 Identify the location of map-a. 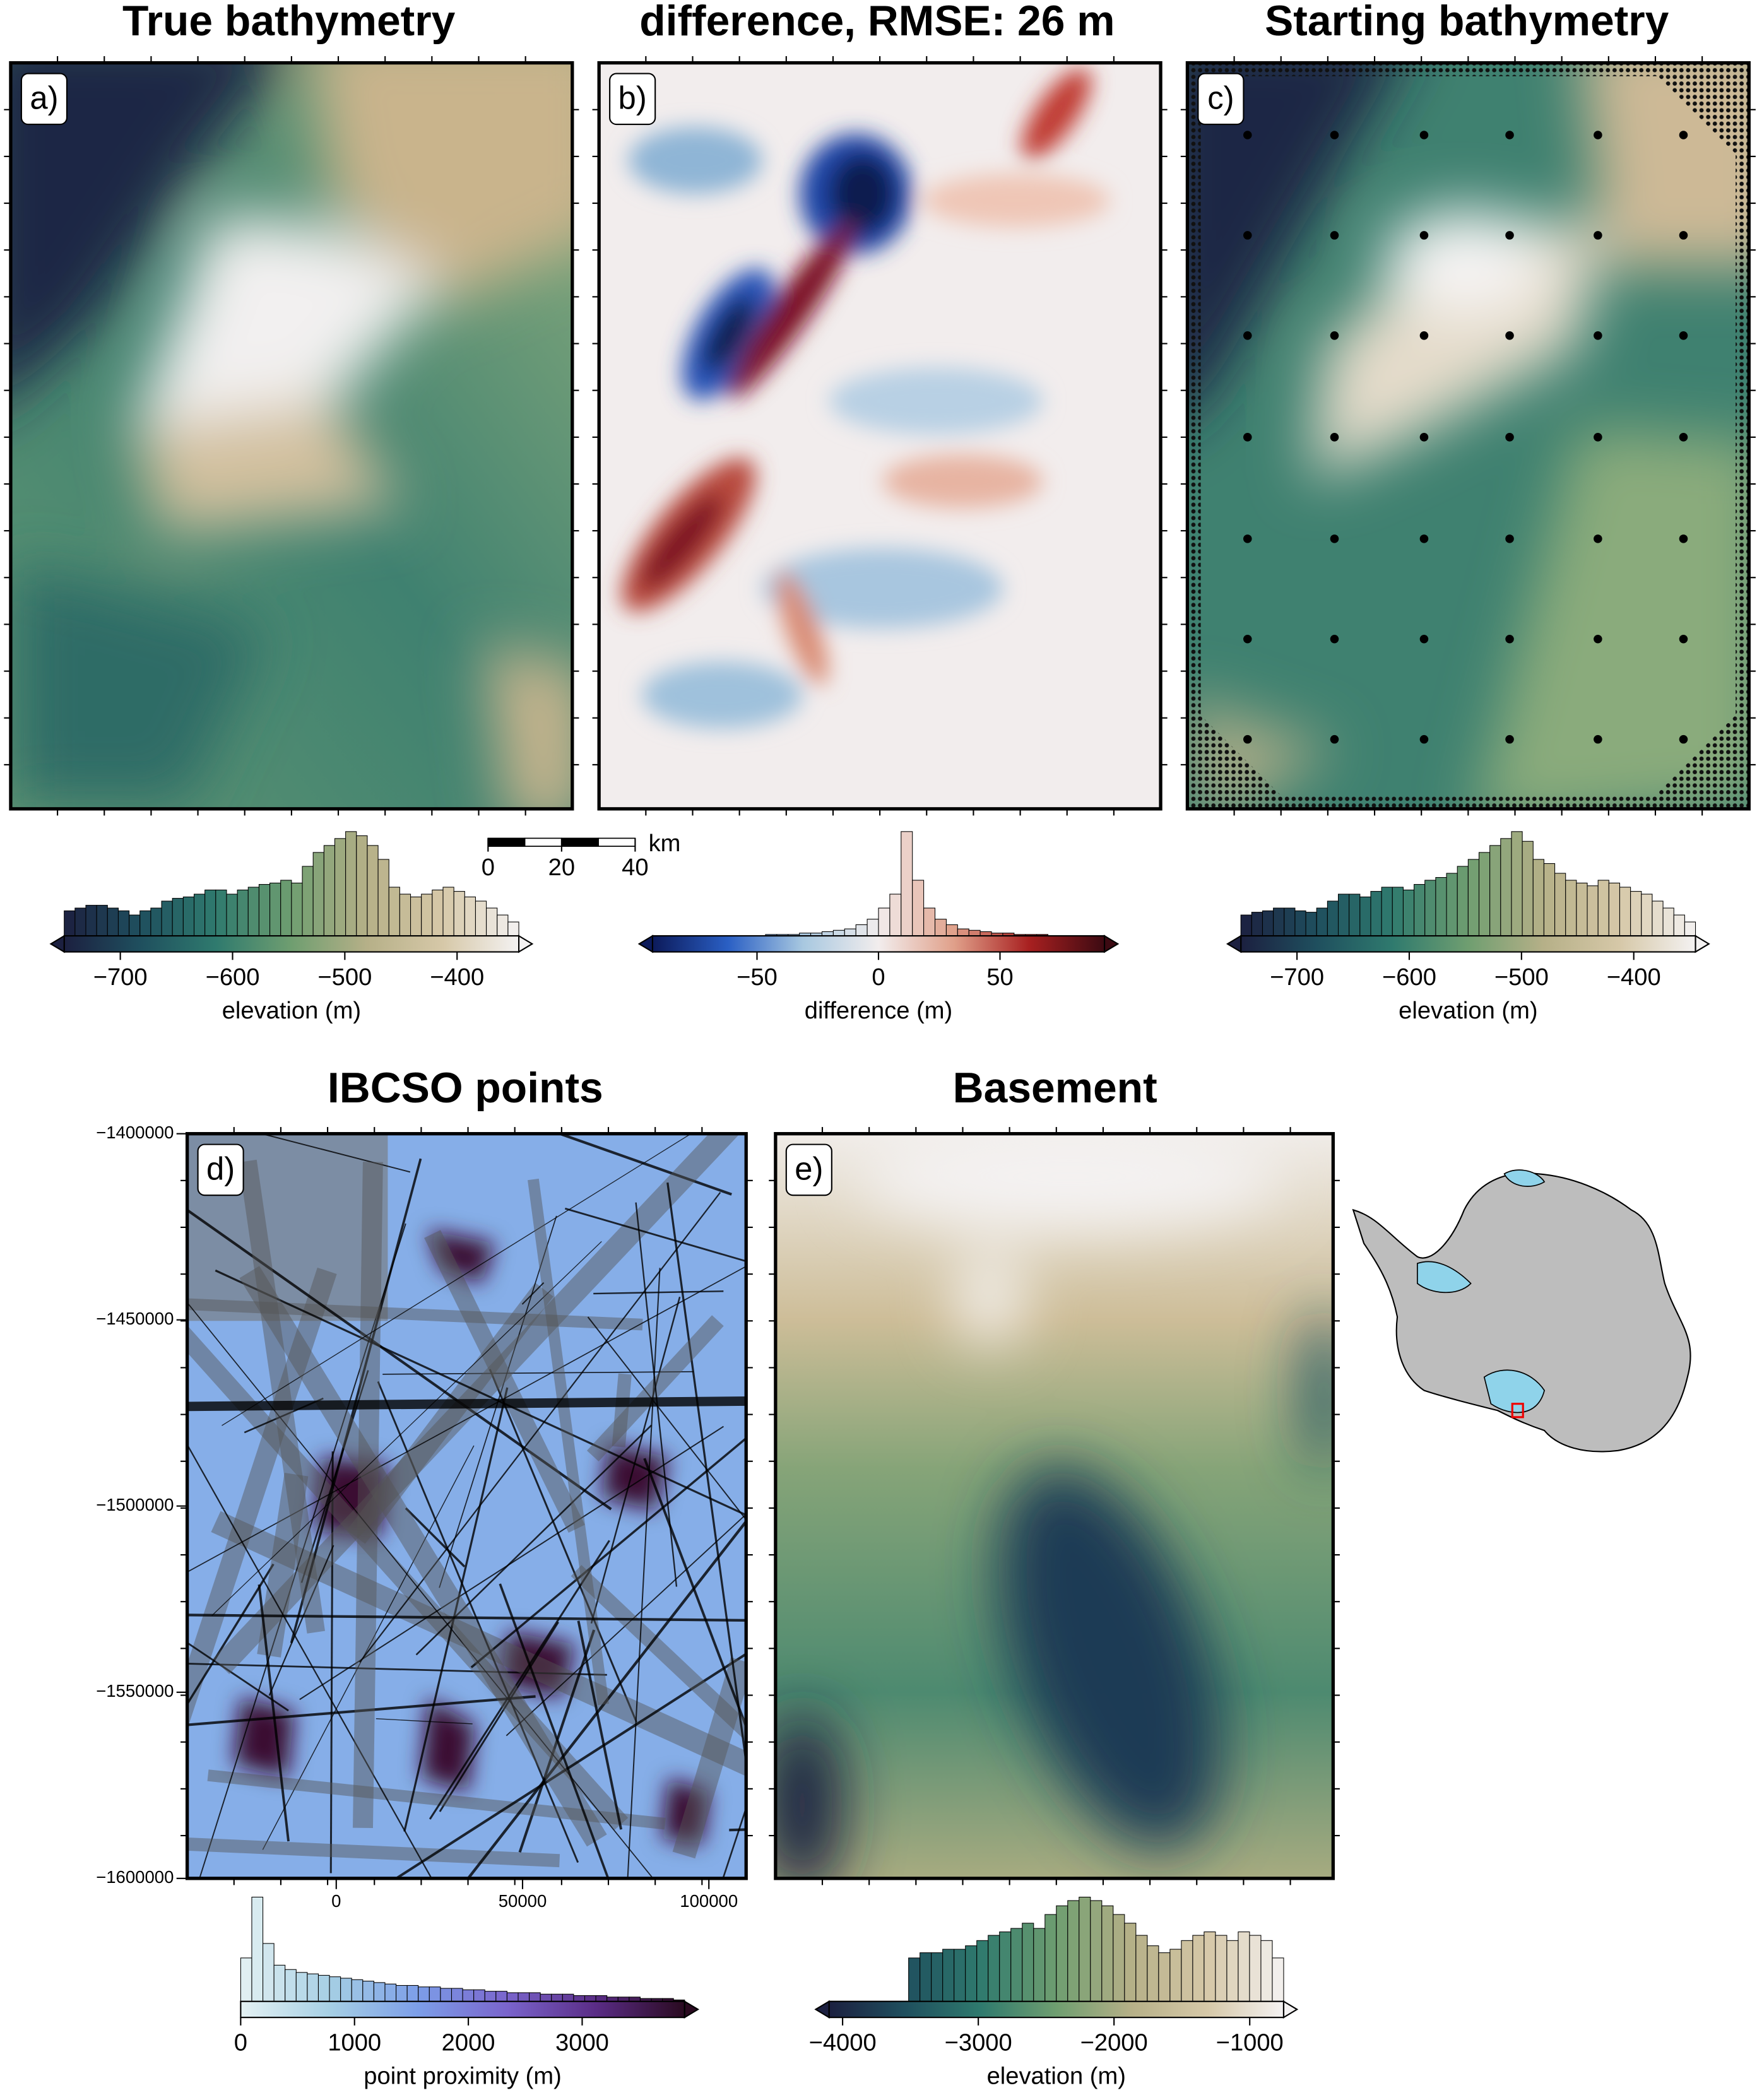
(291, 435).